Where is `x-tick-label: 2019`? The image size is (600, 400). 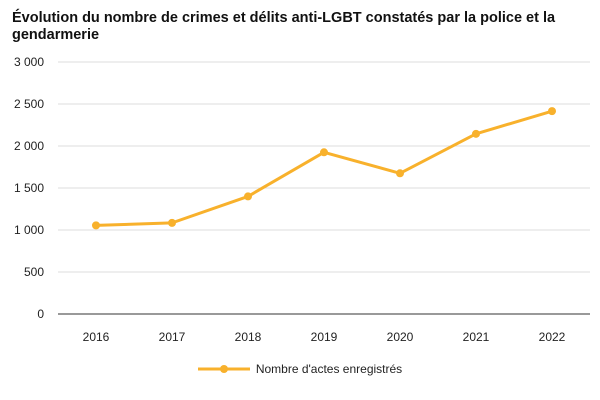
x-tick-label: 2019 is located at coordinates (324, 337).